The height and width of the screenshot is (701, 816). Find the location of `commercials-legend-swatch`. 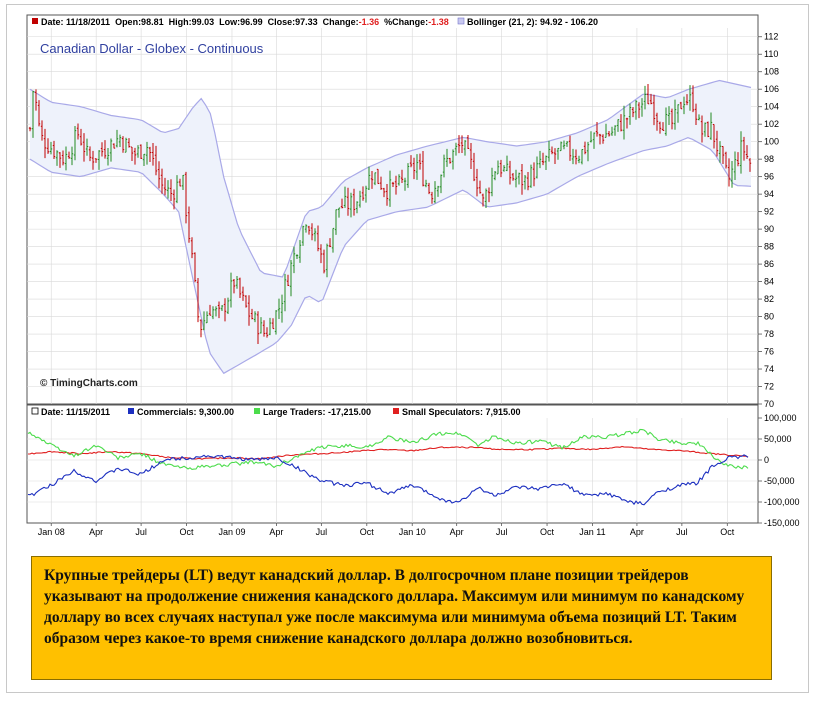

commercials-legend-swatch is located at coordinates (131, 411).